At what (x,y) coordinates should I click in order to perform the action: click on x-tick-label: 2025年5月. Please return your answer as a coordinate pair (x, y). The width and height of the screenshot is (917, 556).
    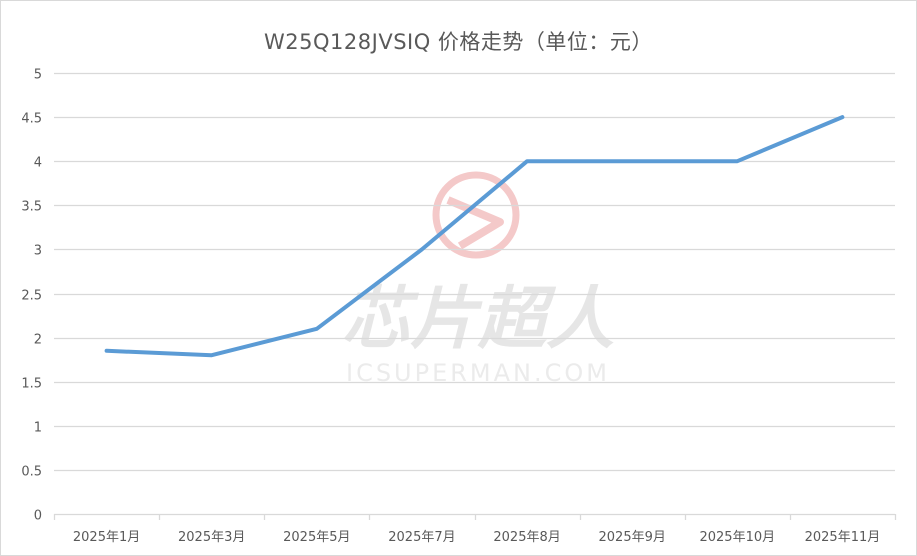
    Looking at the image, I should click on (316, 537).